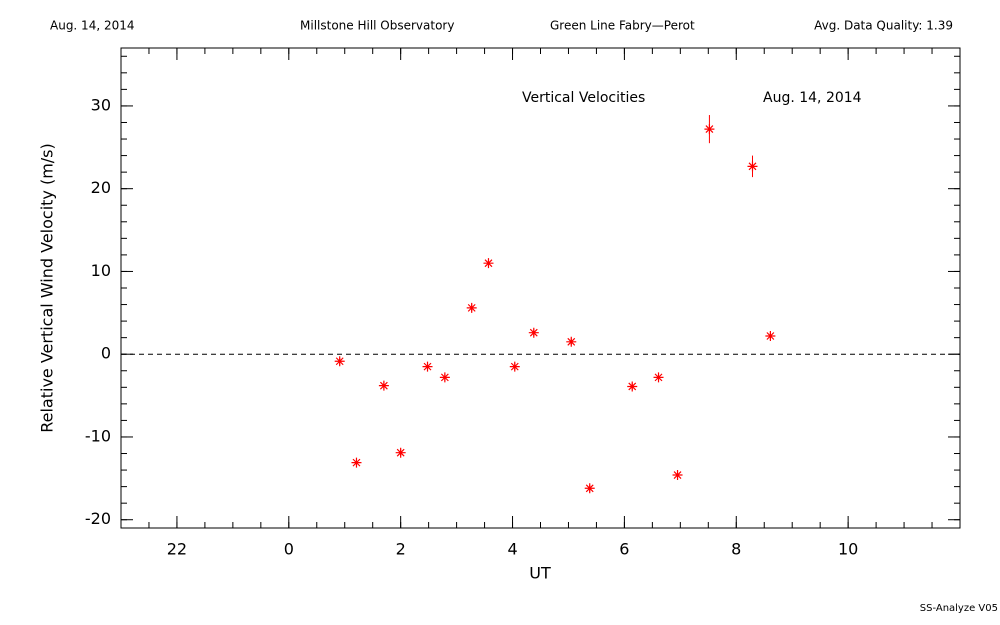  Describe the element at coordinates (736, 549) in the screenshot. I see `x-tick-label: 8` at that location.